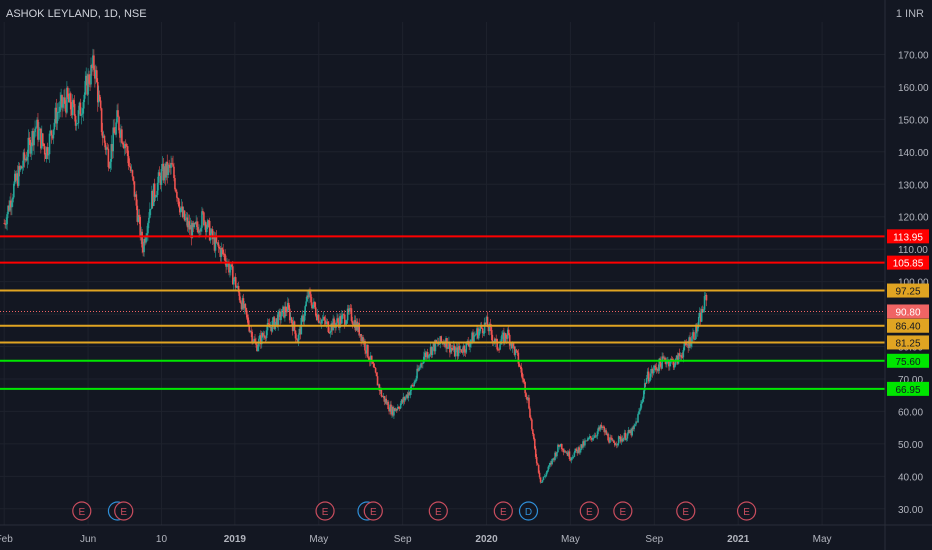 The width and height of the screenshot is (932, 550). What do you see at coordinates (907, 390) in the screenshot?
I see `price-label-support: 66.95` at bounding box center [907, 390].